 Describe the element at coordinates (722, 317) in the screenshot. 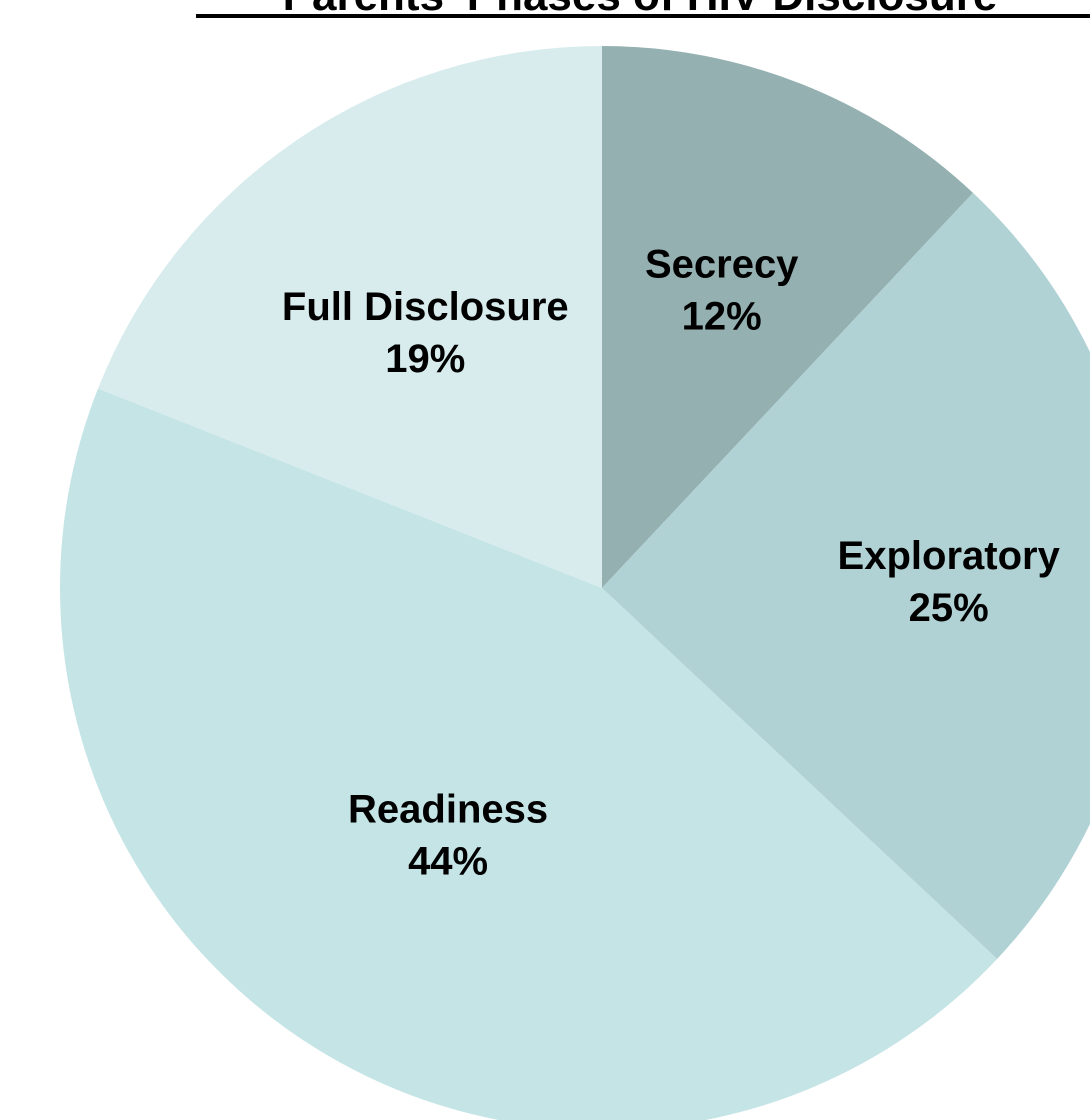

I see `slice-value-secrecy: 12%` at that location.